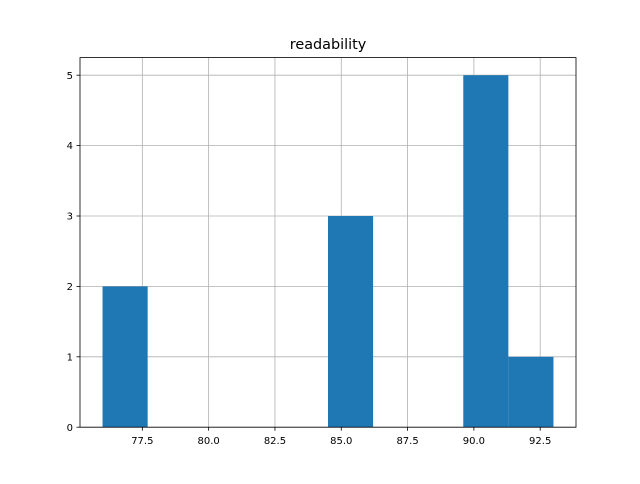 This screenshot has height=484, width=640. Describe the element at coordinates (70, 287) in the screenshot. I see `y-tick-label: 2` at that location.